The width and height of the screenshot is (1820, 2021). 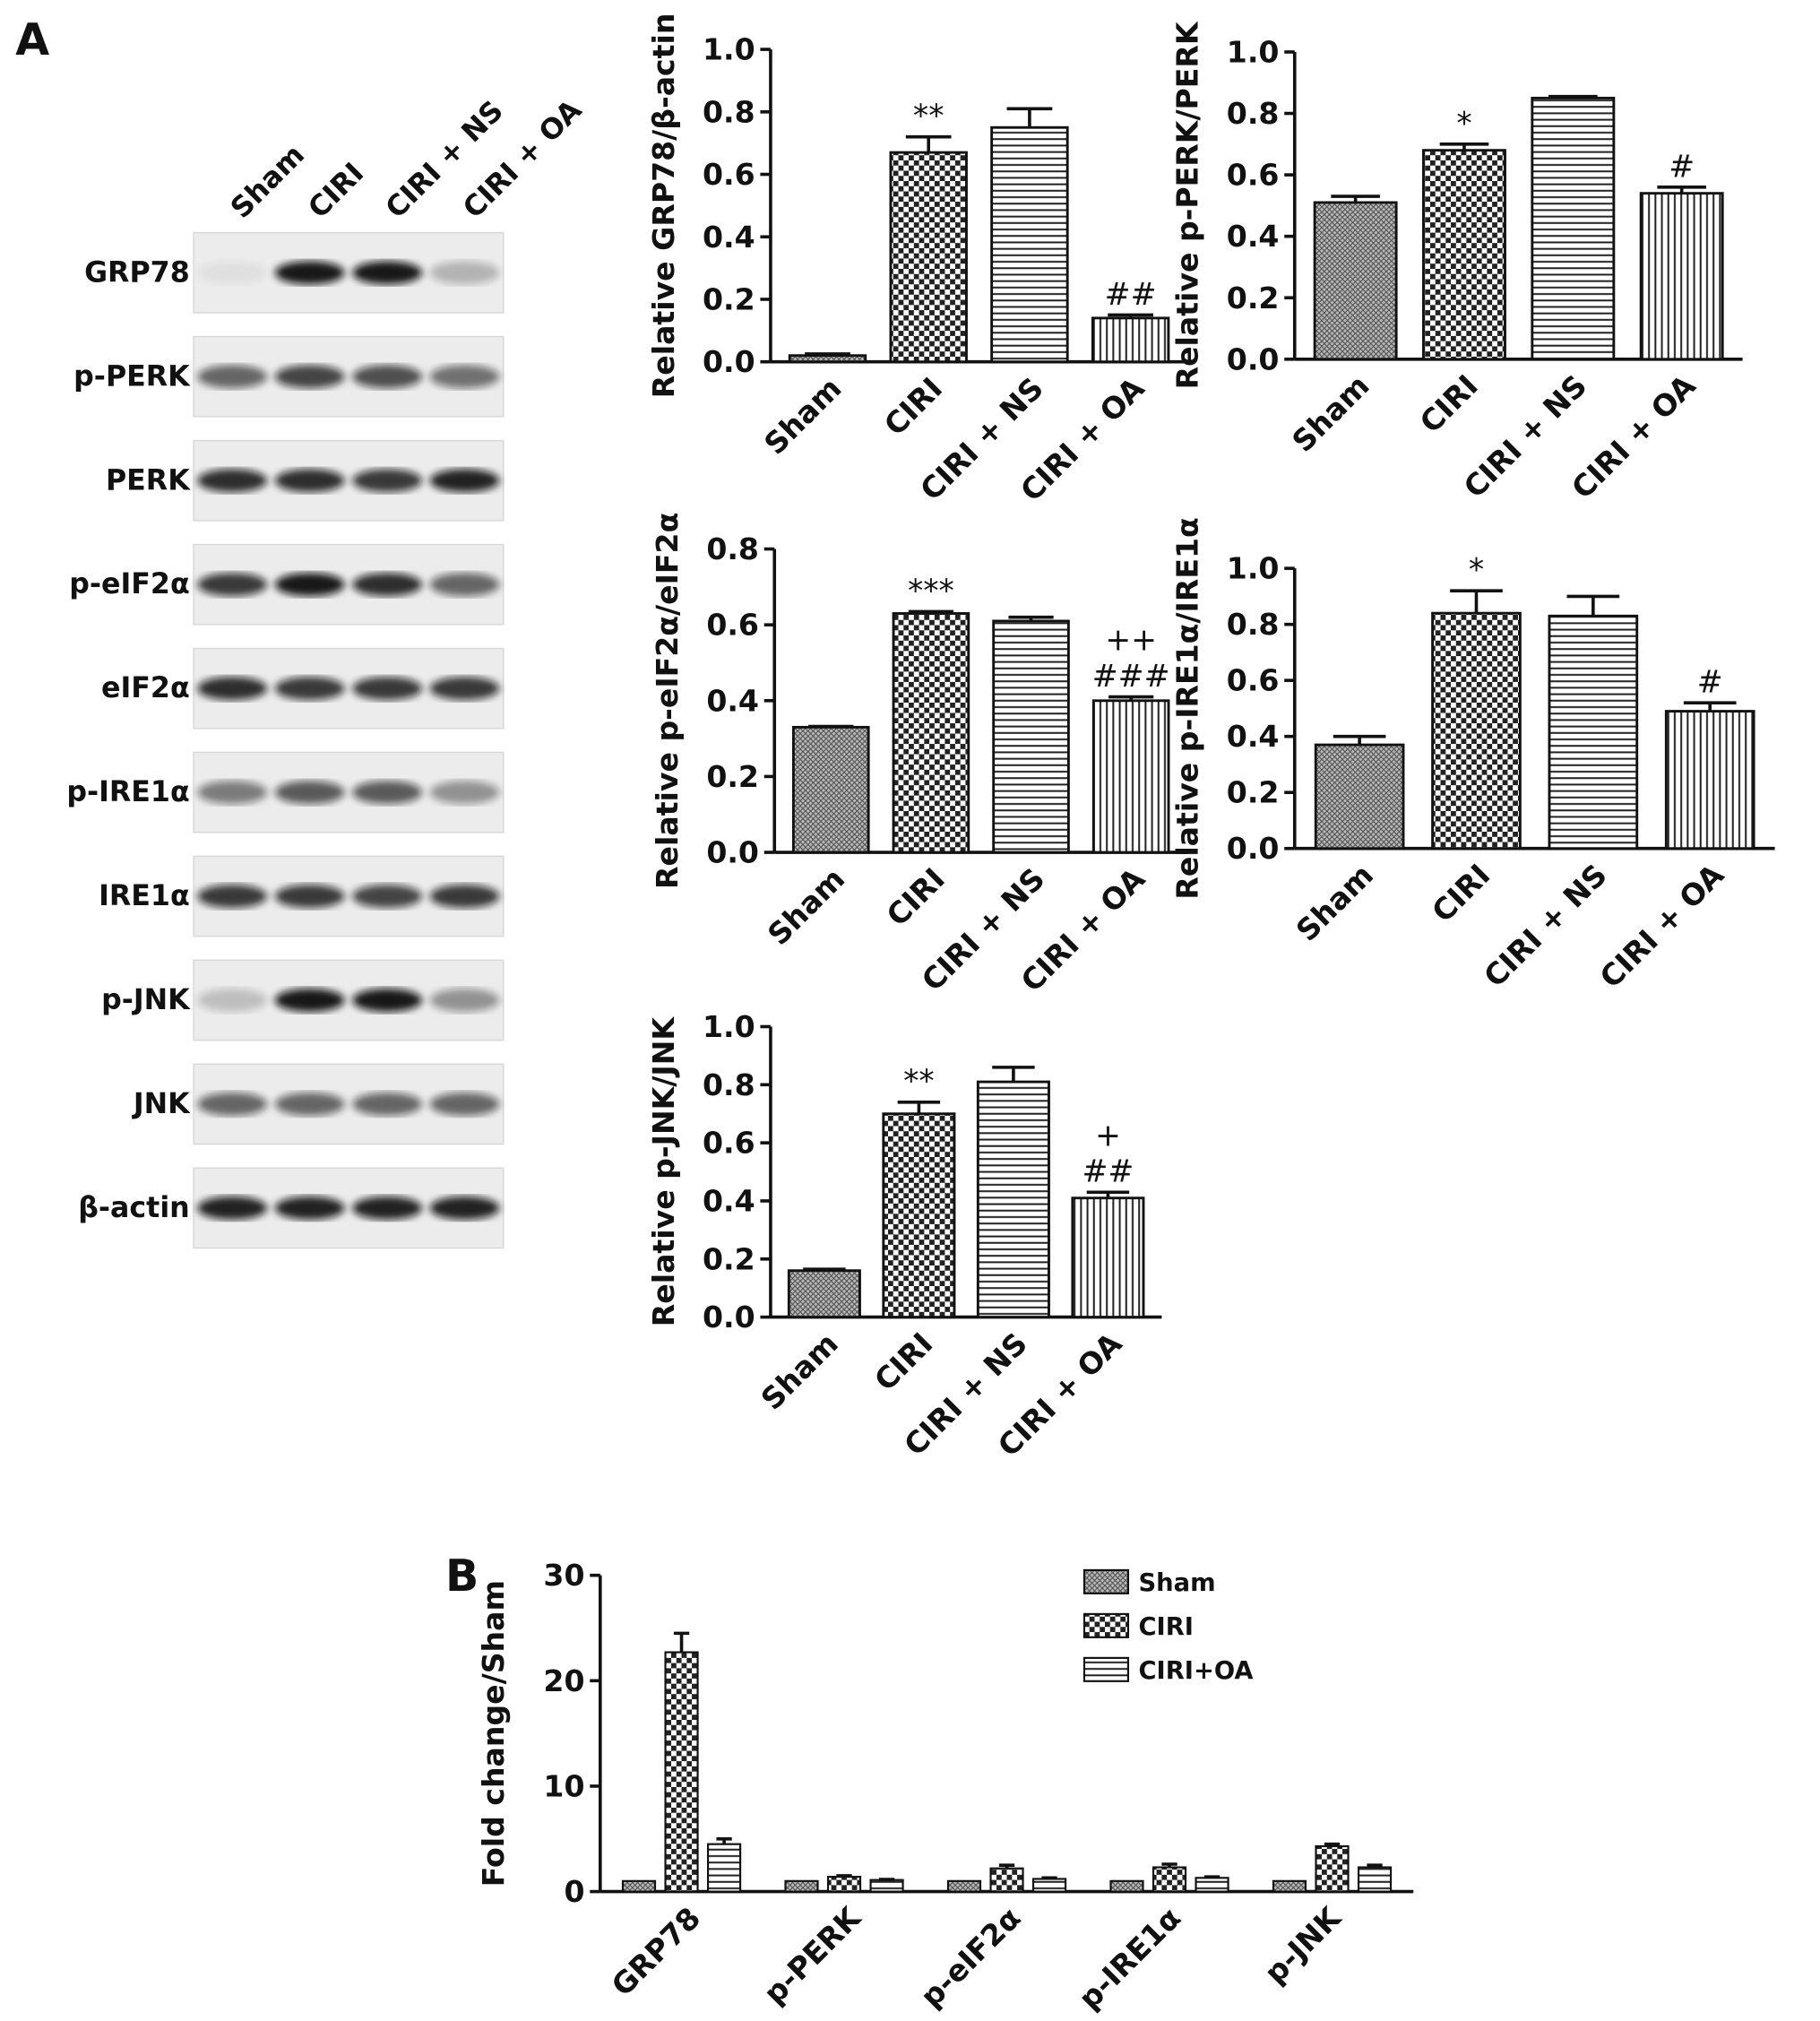 What do you see at coordinates (1253, 52) in the screenshot?
I see `y-tick-label: 1.0` at bounding box center [1253, 52].